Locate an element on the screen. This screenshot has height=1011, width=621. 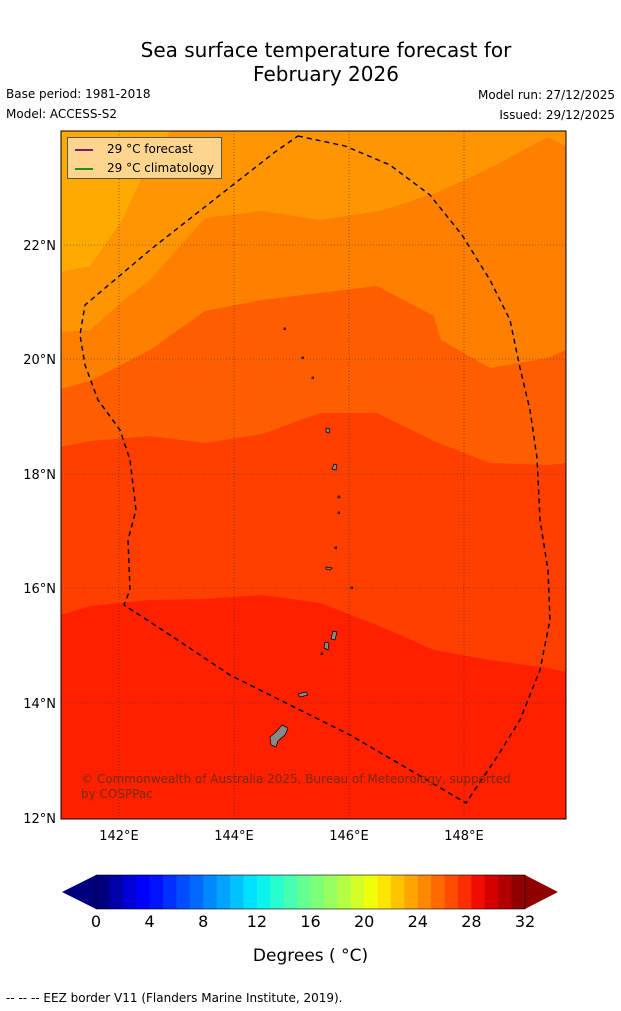
colorbar-max-extension is located at coordinates (541, 892).